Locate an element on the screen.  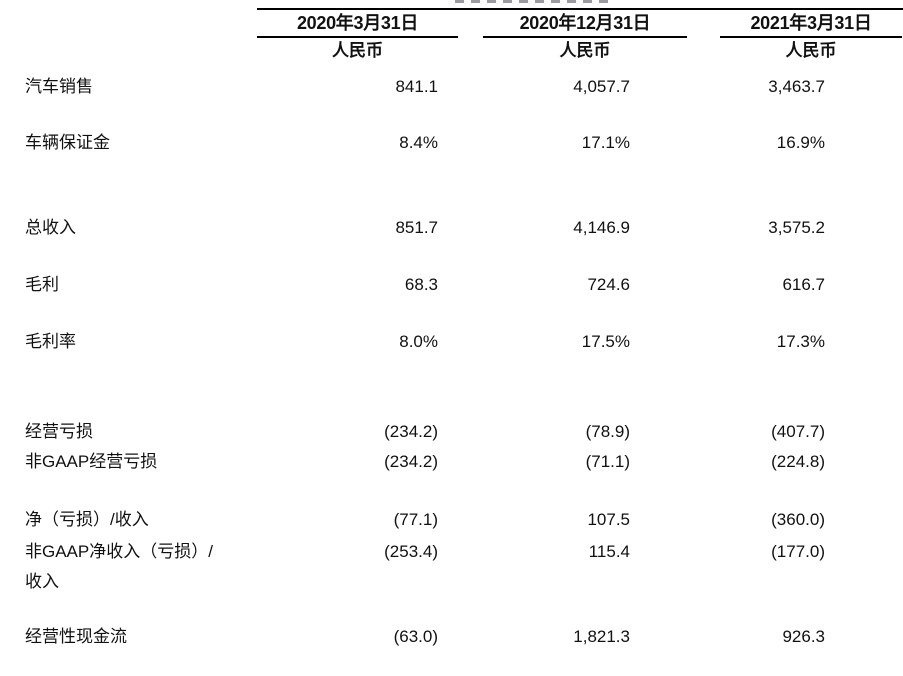
table-row-net-loss-income: 净（亏损）/收入 (77.1) 107.5 (360.0) is located at coordinates (451, 520).